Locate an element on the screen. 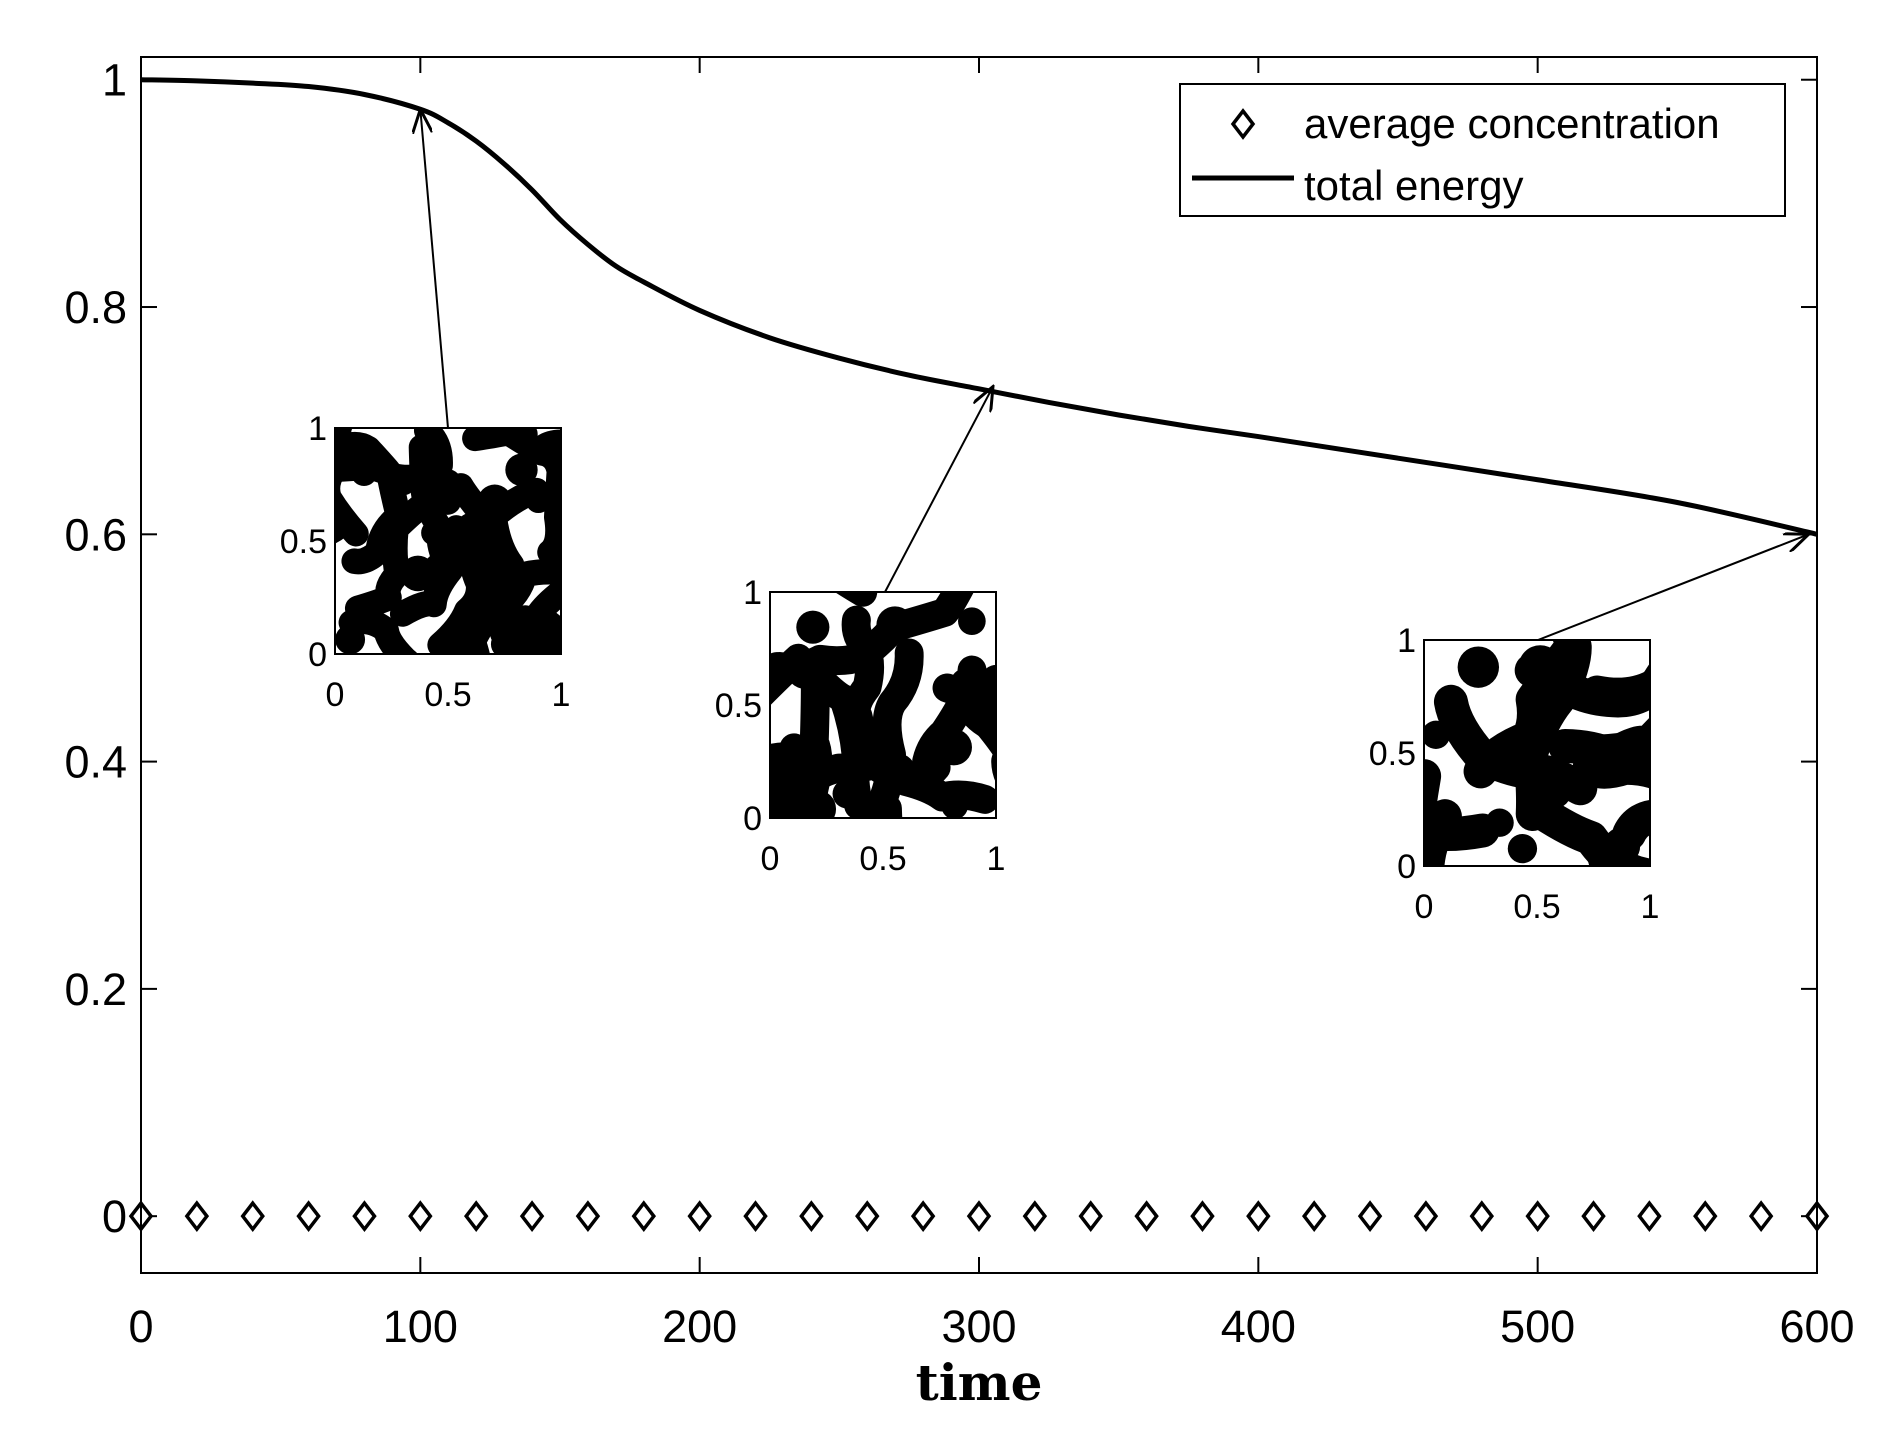 The width and height of the screenshot is (1890, 1430). x-tick-label: 500 is located at coordinates (1537, 1326).